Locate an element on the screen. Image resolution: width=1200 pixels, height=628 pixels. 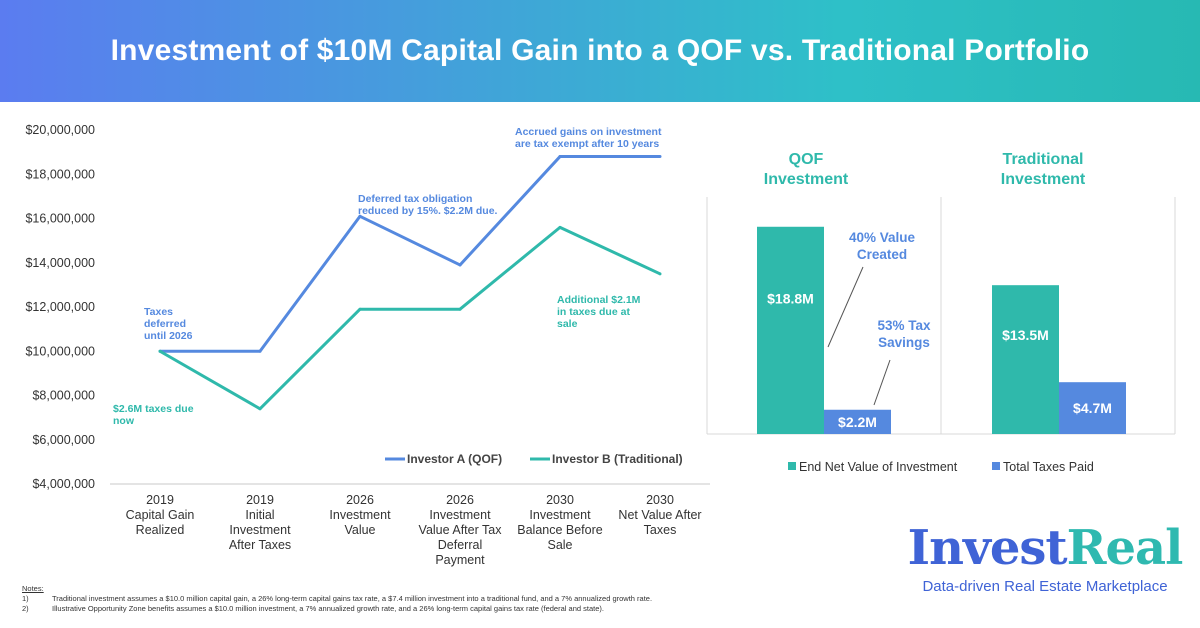
legend-label: Total Taxes Paid is located at coordinates (1048, 467).